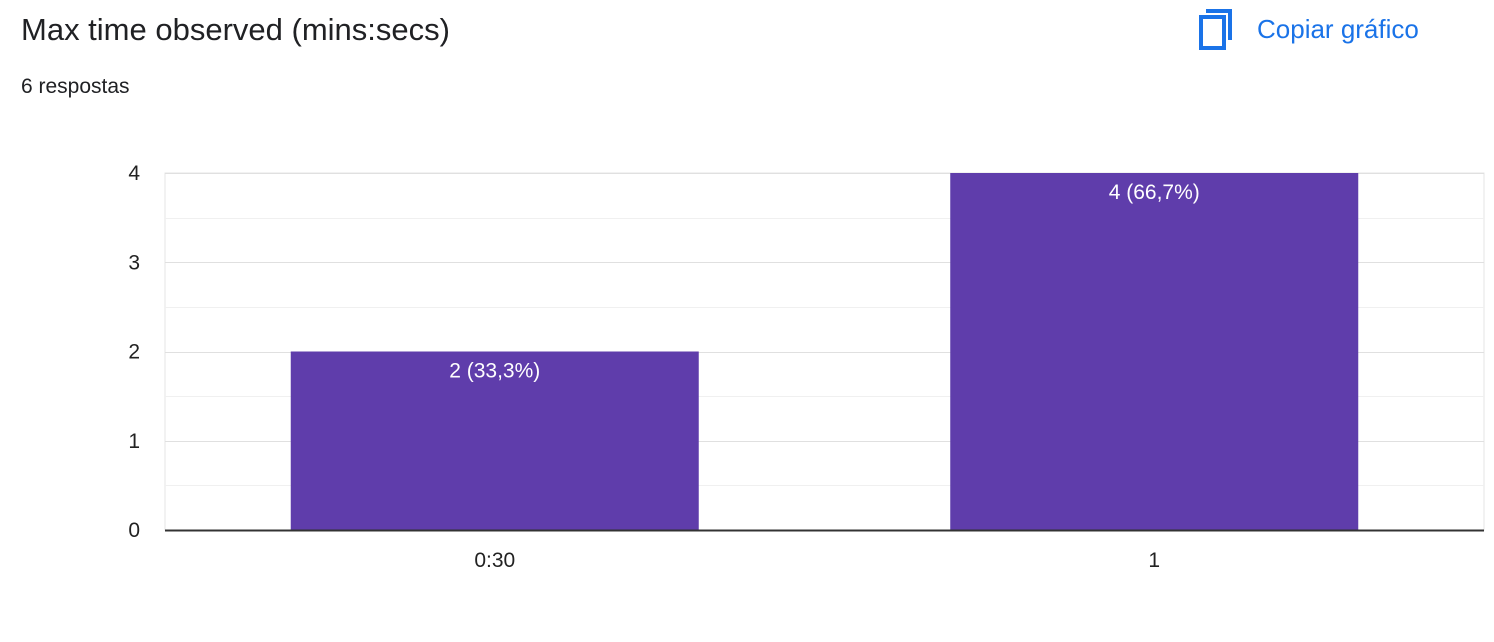 The width and height of the screenshot is (1494, 642). Describe the element at coordinates (1215, 29) in the screenshot. I see `copy-icon` at that location.